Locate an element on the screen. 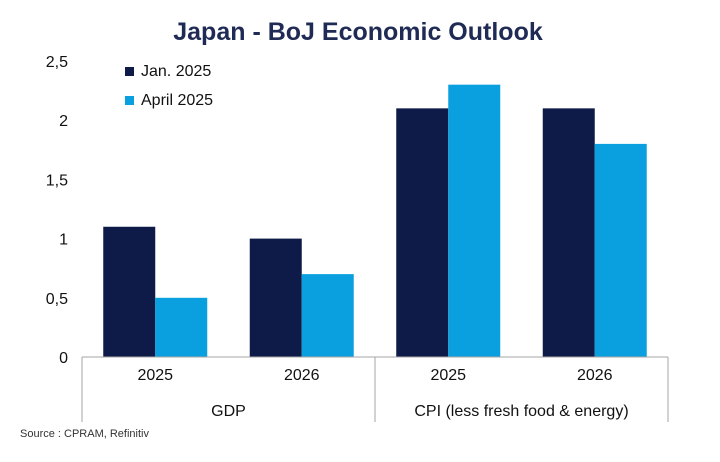  chart-title: Japan - BoJ Economic Outlook is located at coordinates (358, 32).